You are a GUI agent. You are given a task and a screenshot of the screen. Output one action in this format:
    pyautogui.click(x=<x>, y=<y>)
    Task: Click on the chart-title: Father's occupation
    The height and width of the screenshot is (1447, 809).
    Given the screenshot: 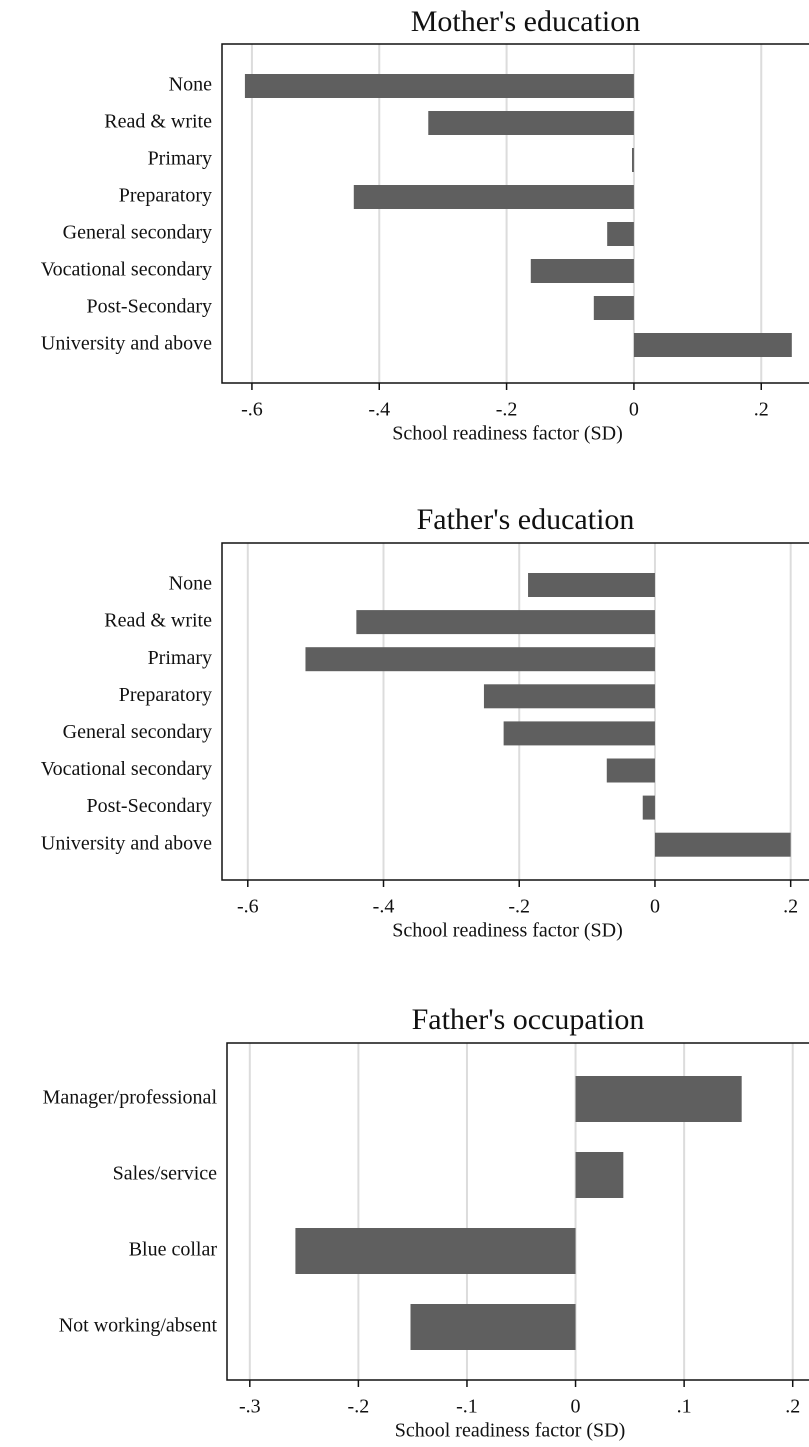 What is the action you would take?
    pyautogui.click(x=528, y=1019)
    